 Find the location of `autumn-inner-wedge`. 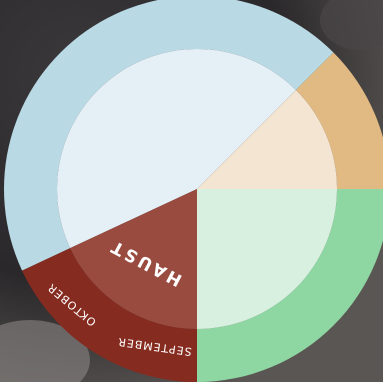

autumn-inner-wedge is located at coordinates (133, 259).